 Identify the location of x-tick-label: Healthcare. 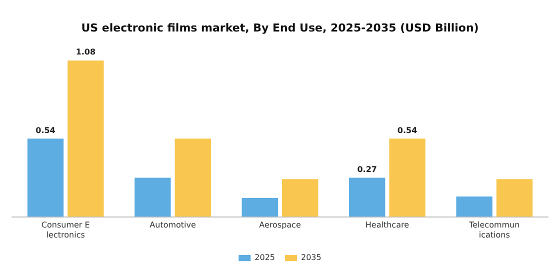
(387, 225).